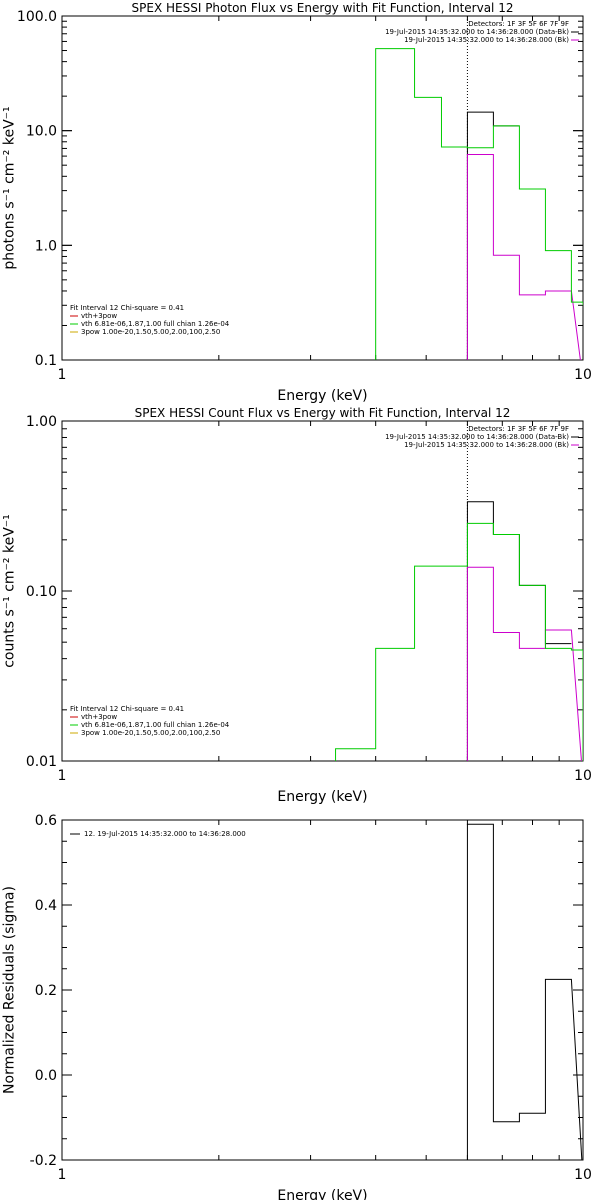 The image size is (600, 1200). I want to click on y-tick-label: 0.6, so click(46, 821).